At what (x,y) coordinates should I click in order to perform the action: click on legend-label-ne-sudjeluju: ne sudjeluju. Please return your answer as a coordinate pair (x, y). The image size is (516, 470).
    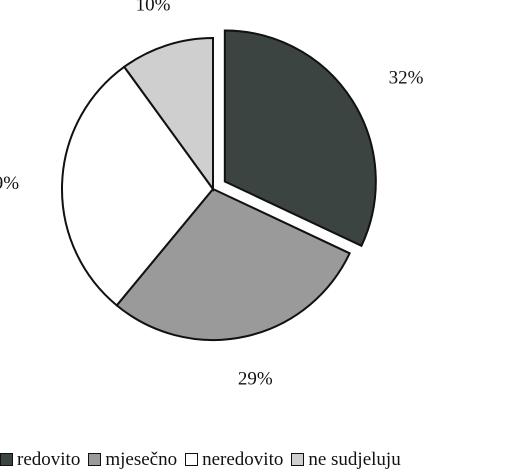
    Looking at the image, I should click on (354, 459).